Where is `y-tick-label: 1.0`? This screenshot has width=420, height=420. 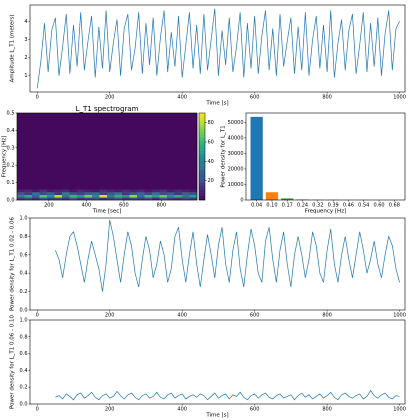
y-tick-label: 1.0 is located at coordinates (24, 219).